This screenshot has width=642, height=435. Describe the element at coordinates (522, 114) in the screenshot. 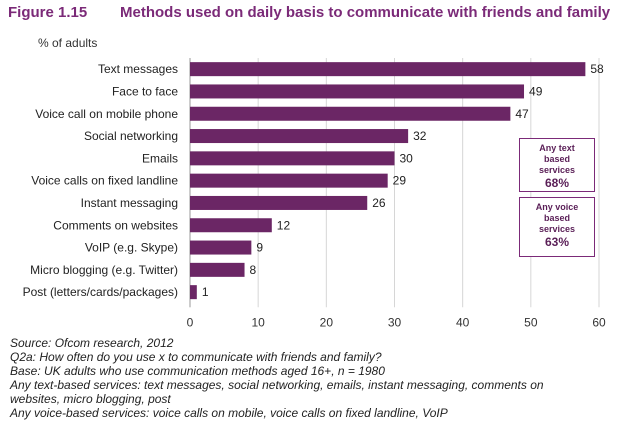

I see `data-label: 47` at that location.